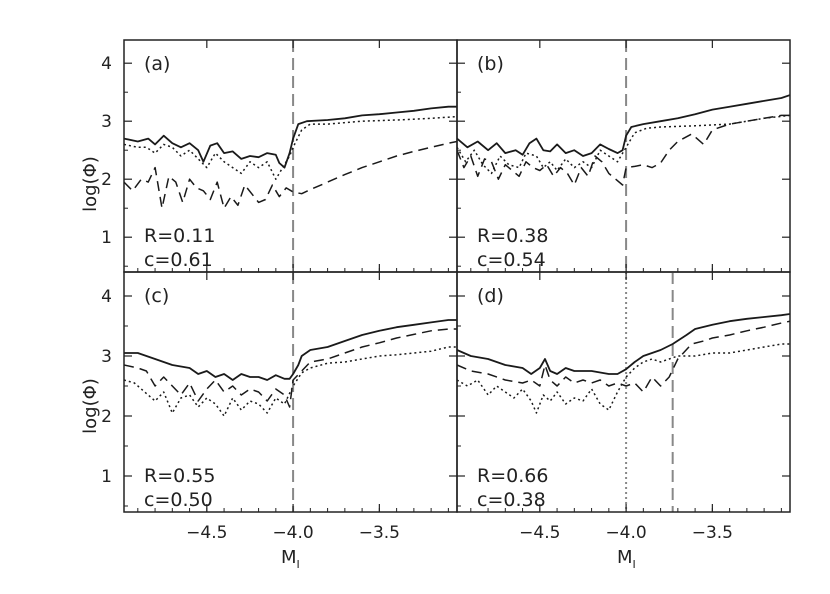 The height and width of the screenshot is (594, 830). Describe the element at coordinates (90, 184) in the screenshot. I see `y-axis-label-top: log(Φ)` at that location.